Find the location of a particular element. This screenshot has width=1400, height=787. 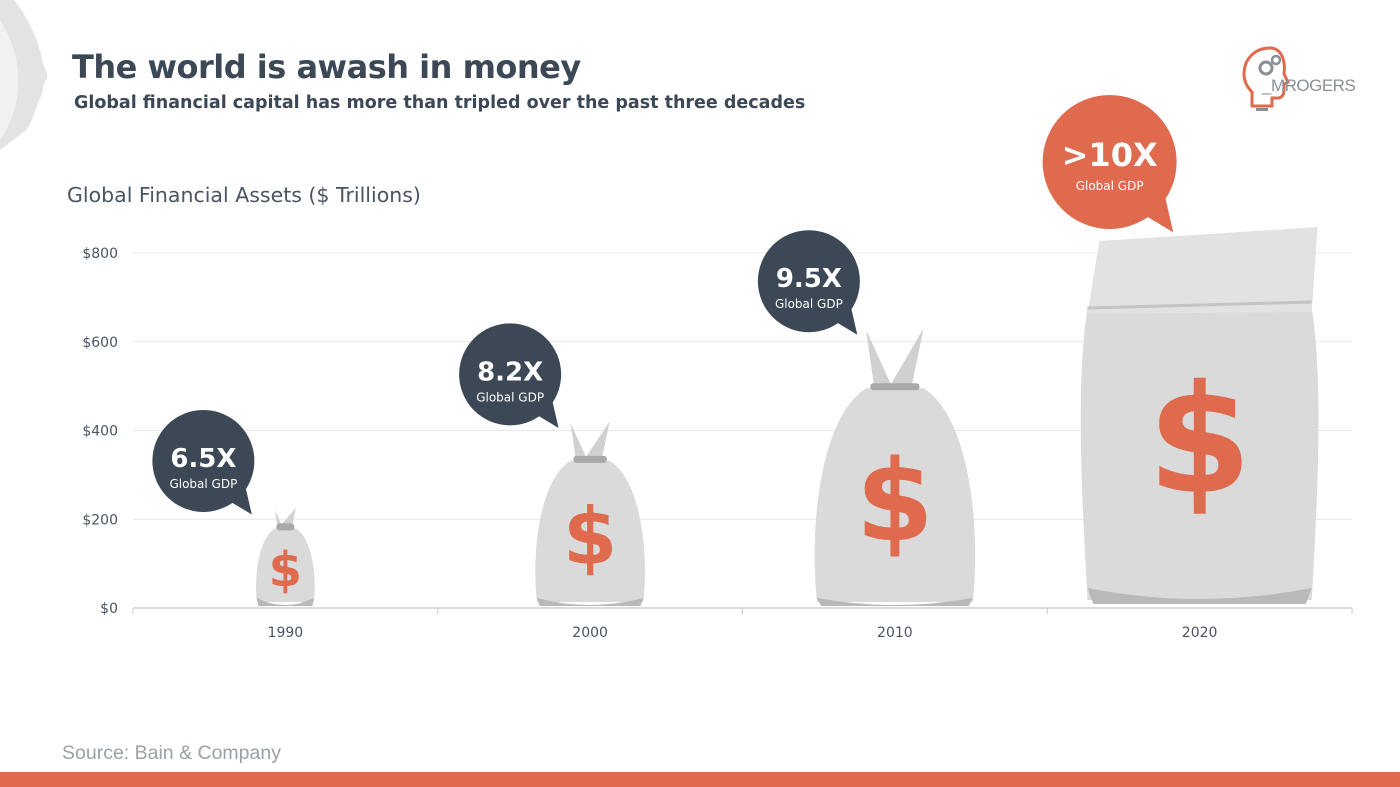

head-gears-lightbulb-icon is located at coordinates (1266, 78).